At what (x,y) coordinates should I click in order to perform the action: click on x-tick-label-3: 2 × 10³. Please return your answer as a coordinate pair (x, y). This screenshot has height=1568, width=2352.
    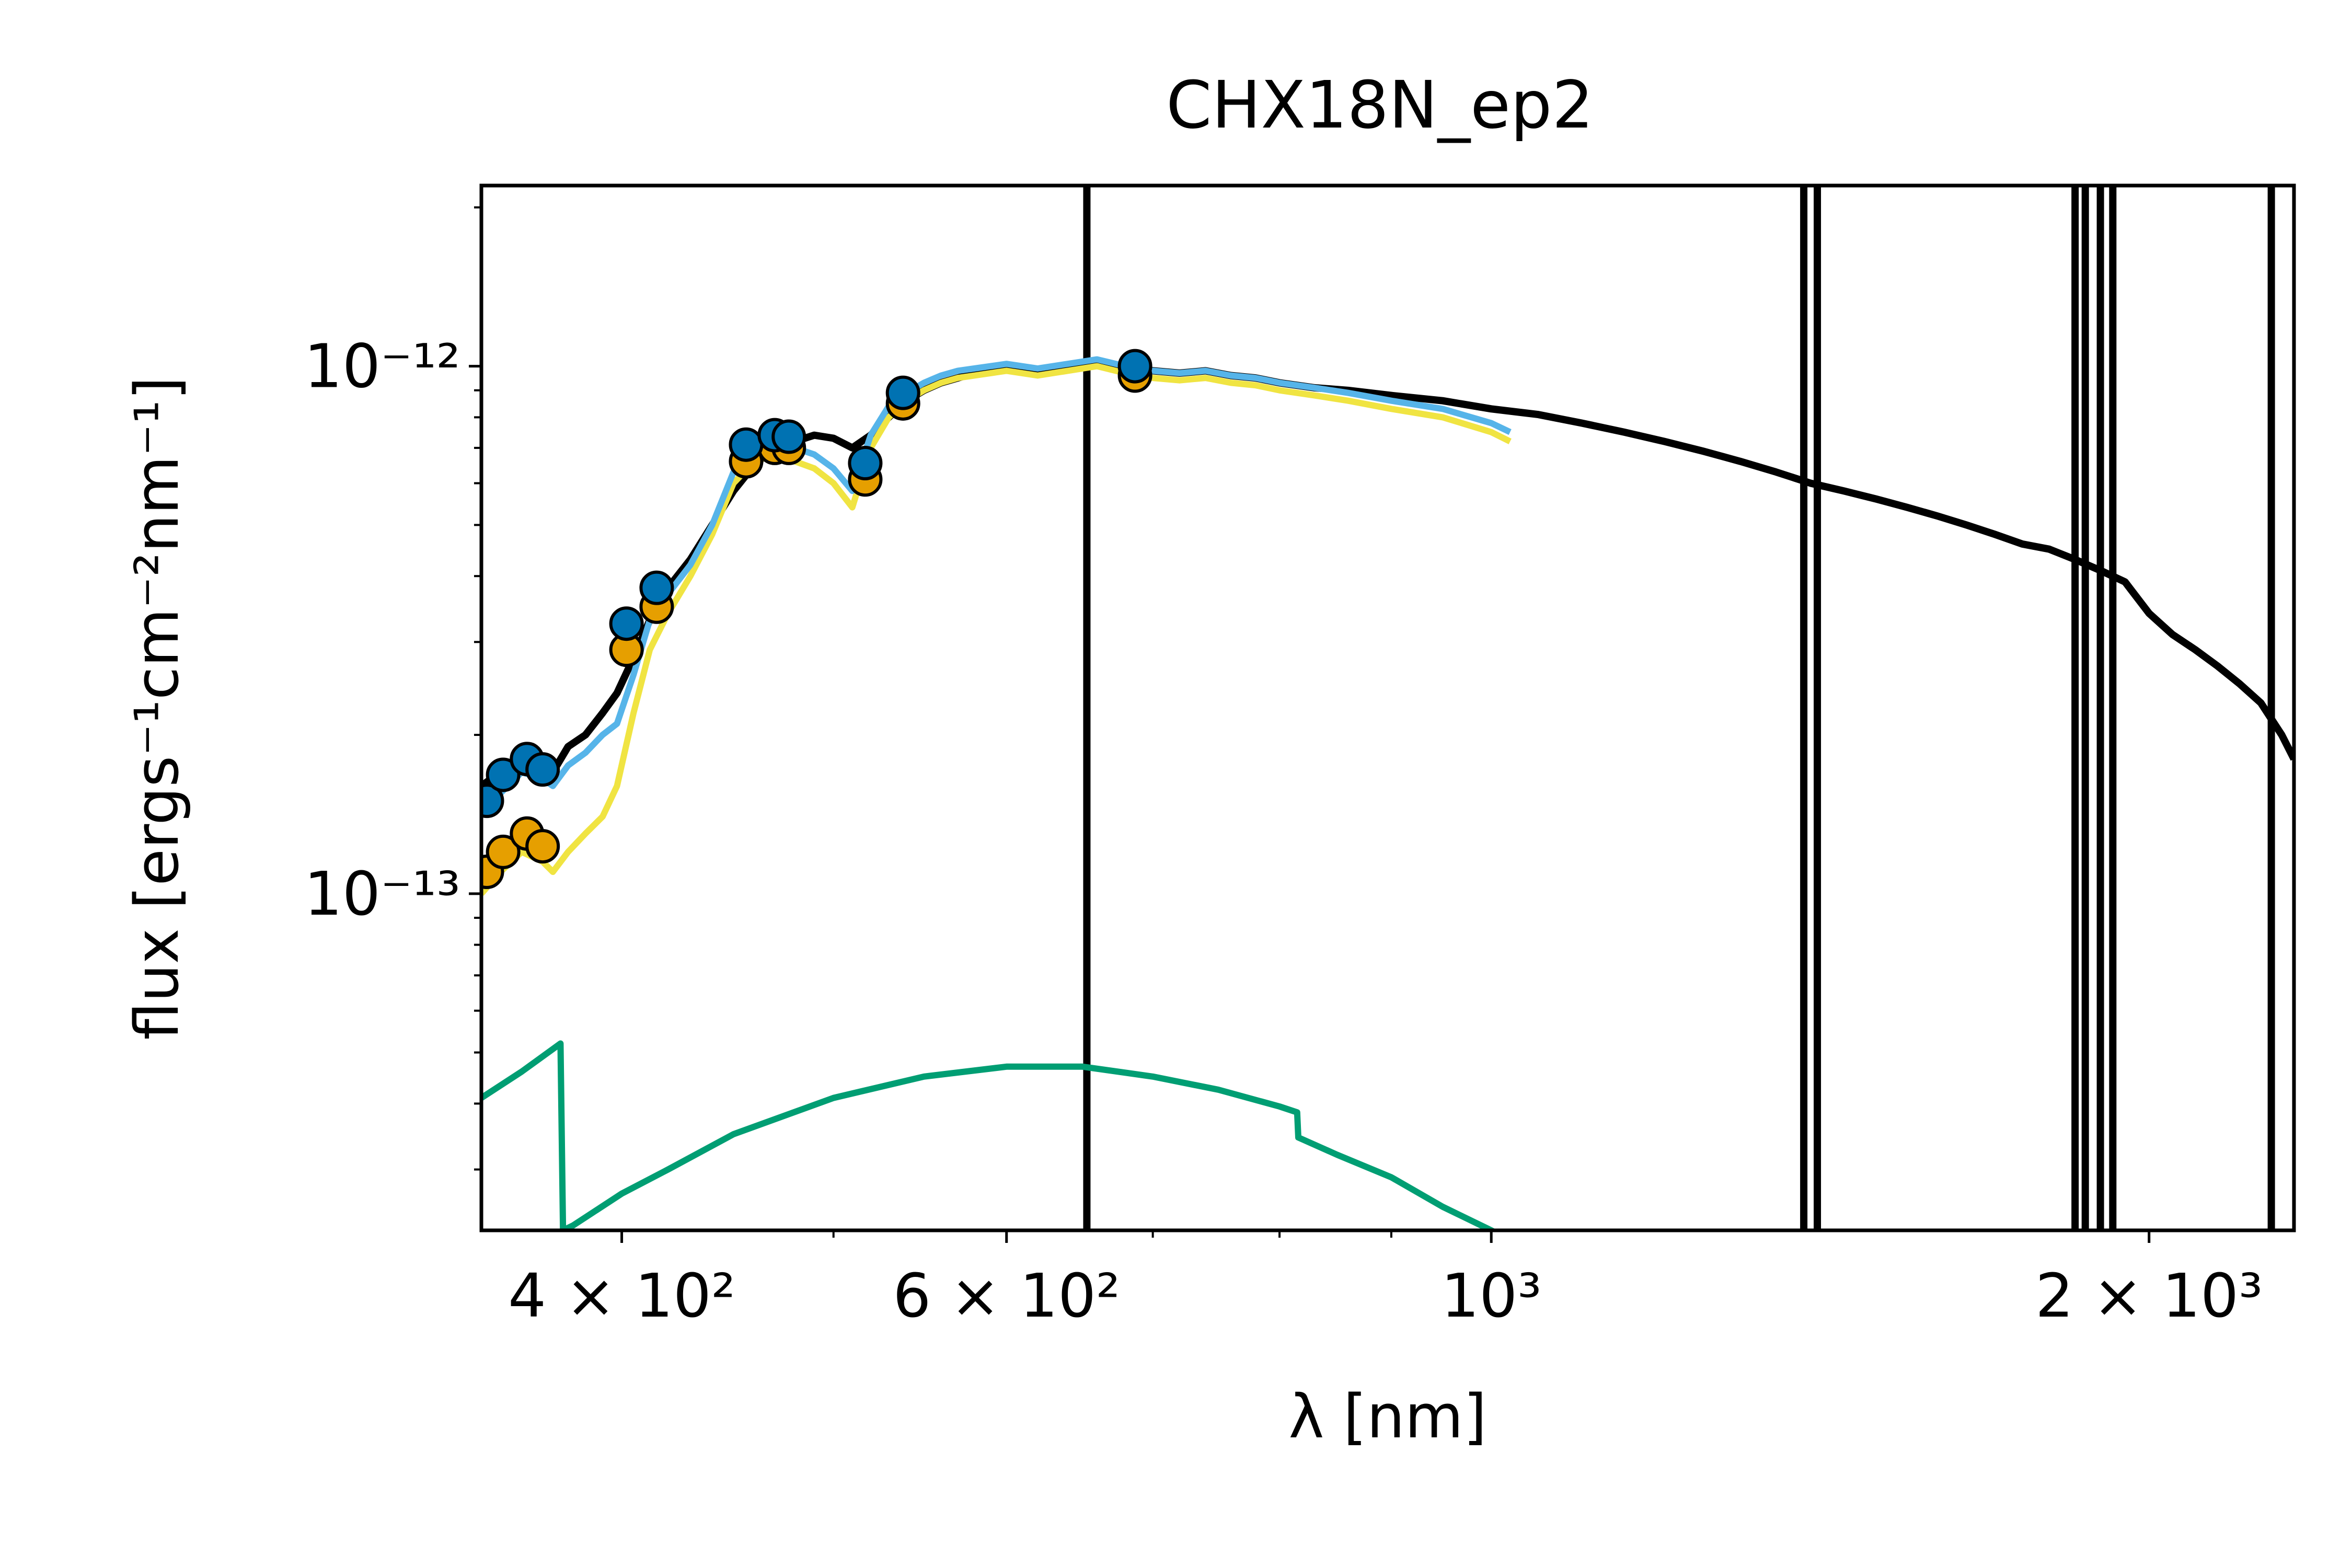
    Looking at the image, I should click on (2149, 1296).